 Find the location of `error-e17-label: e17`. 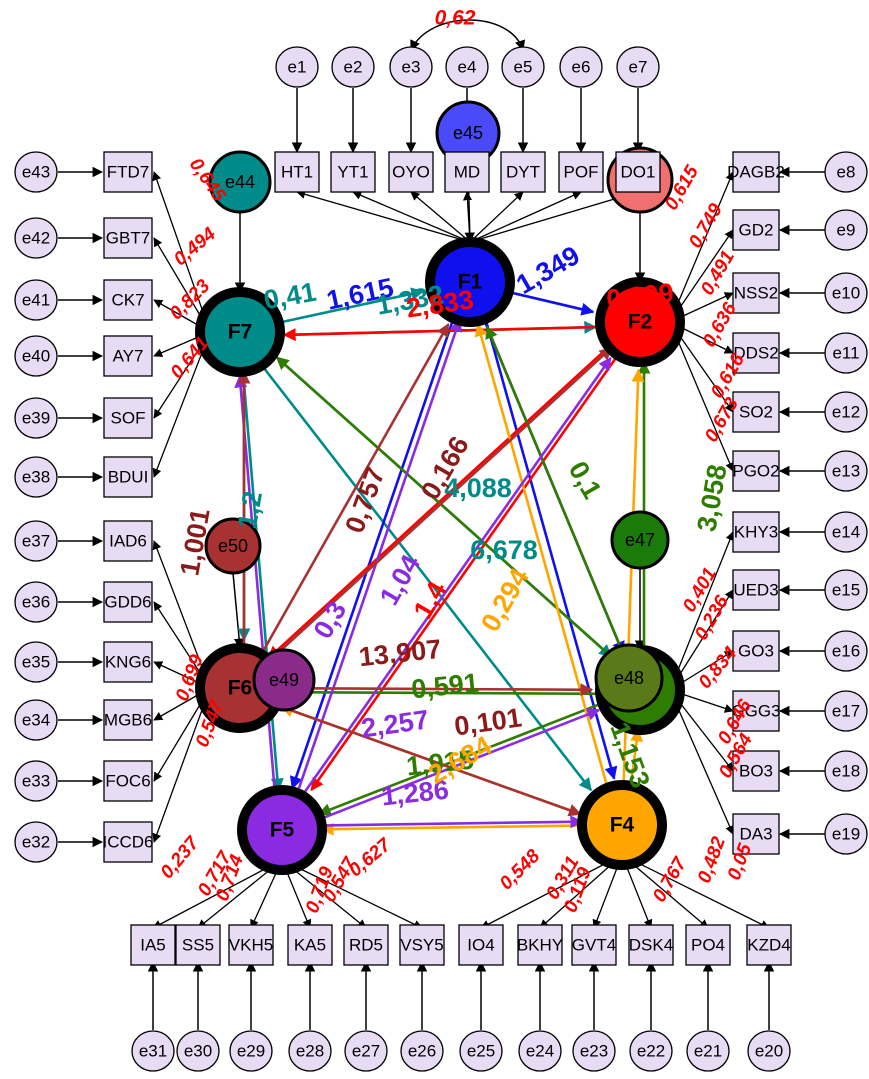

error-e17-label: e17 is located at coordinates (846, 711).